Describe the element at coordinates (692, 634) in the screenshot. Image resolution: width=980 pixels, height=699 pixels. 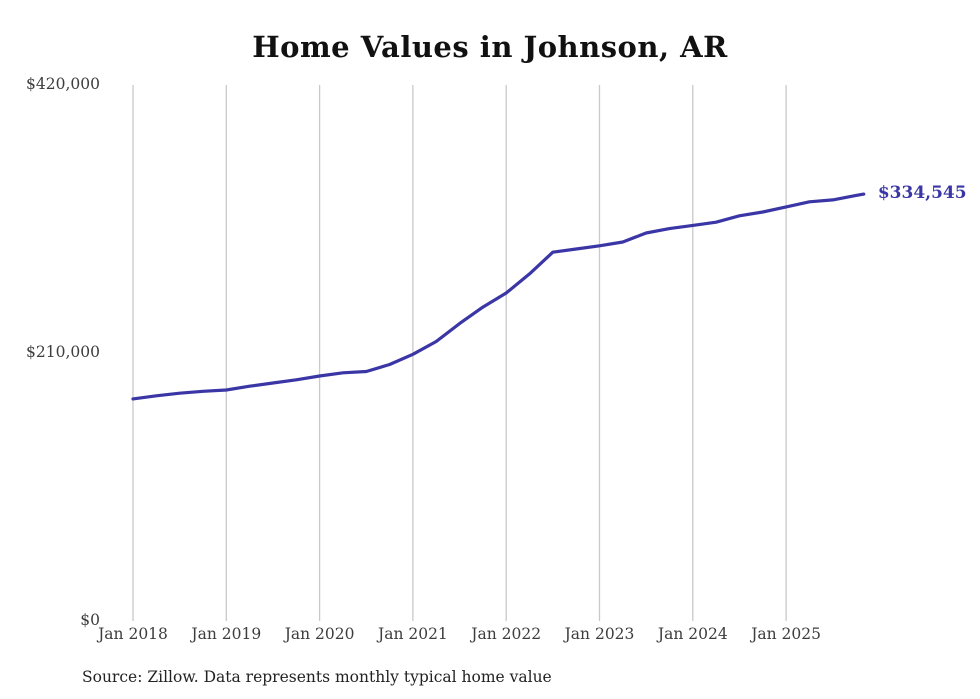
I see `x-tick-label: Jan 2024` at that location.